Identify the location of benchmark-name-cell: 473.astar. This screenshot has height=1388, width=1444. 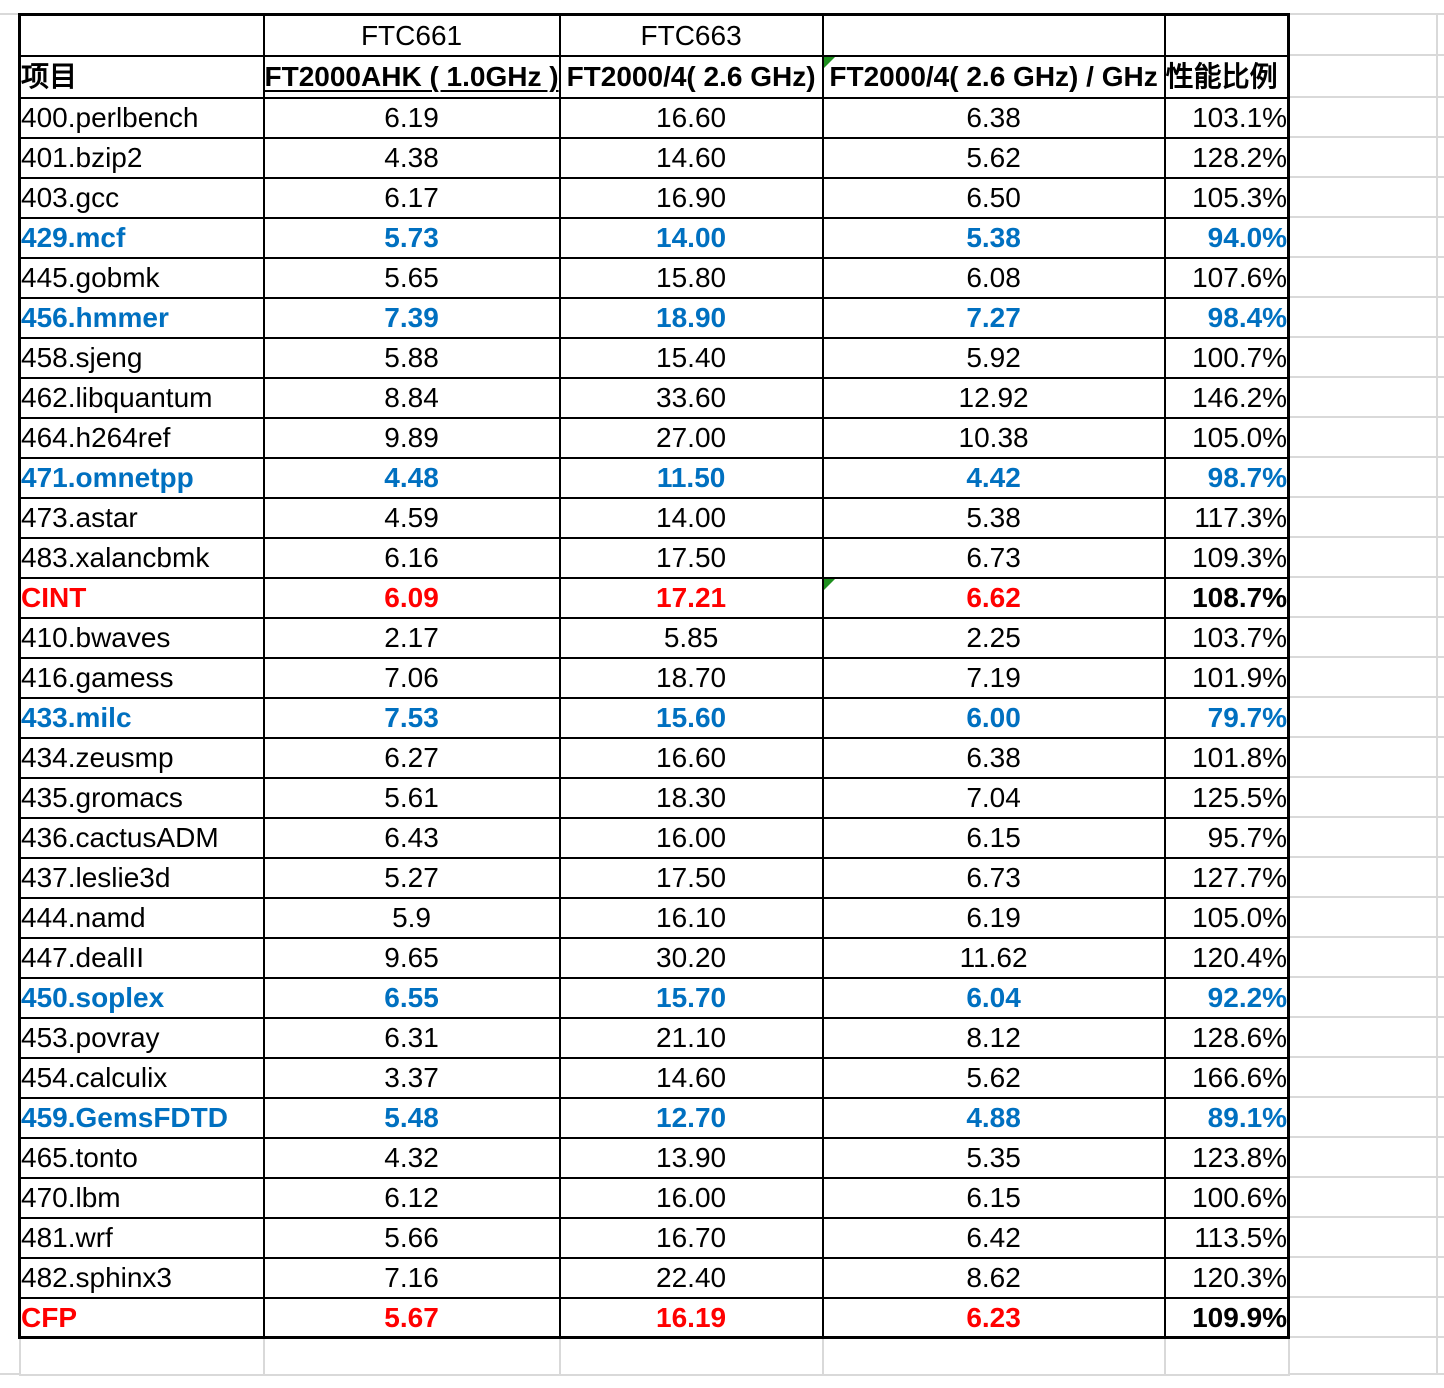
(141, 517).